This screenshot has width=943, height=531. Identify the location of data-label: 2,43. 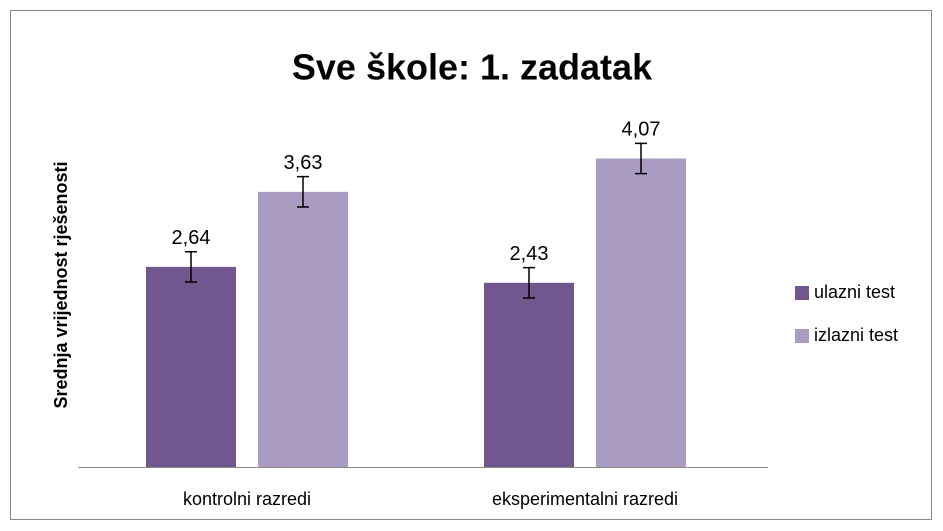
(529, 254).